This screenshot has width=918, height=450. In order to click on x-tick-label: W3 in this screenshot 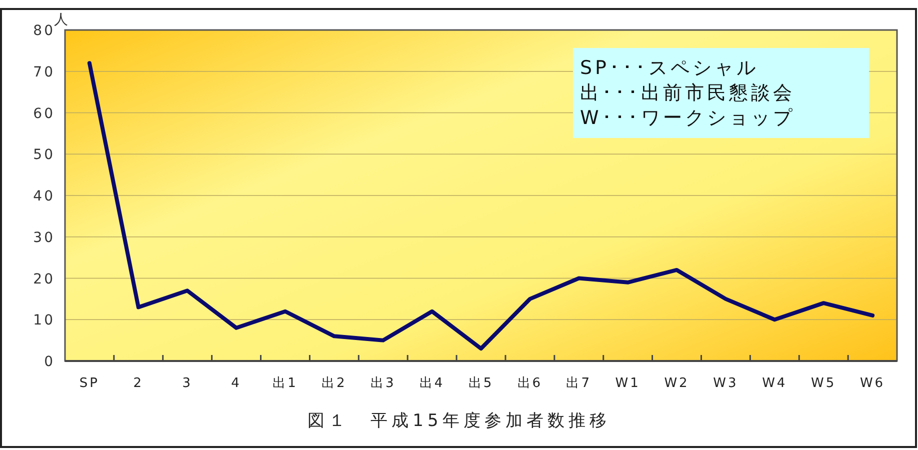, I will do `click(725, 383)`.